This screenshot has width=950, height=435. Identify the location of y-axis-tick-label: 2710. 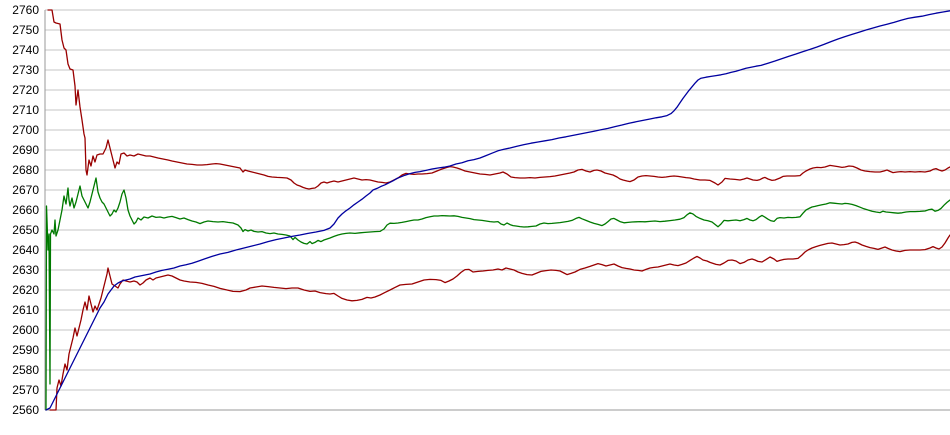
(25, 110).